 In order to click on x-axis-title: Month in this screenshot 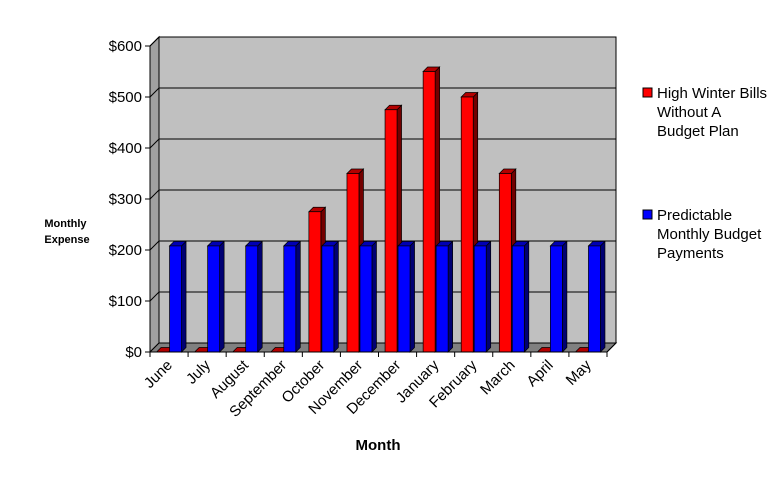, I will do `click(378, 445)`.